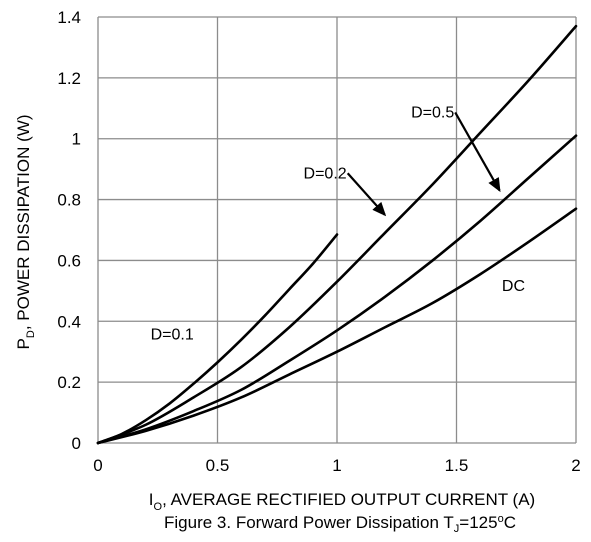 This screenshot has width=591, height=542. I want to click on annotation-label: D=0.2, so click(325, 173).